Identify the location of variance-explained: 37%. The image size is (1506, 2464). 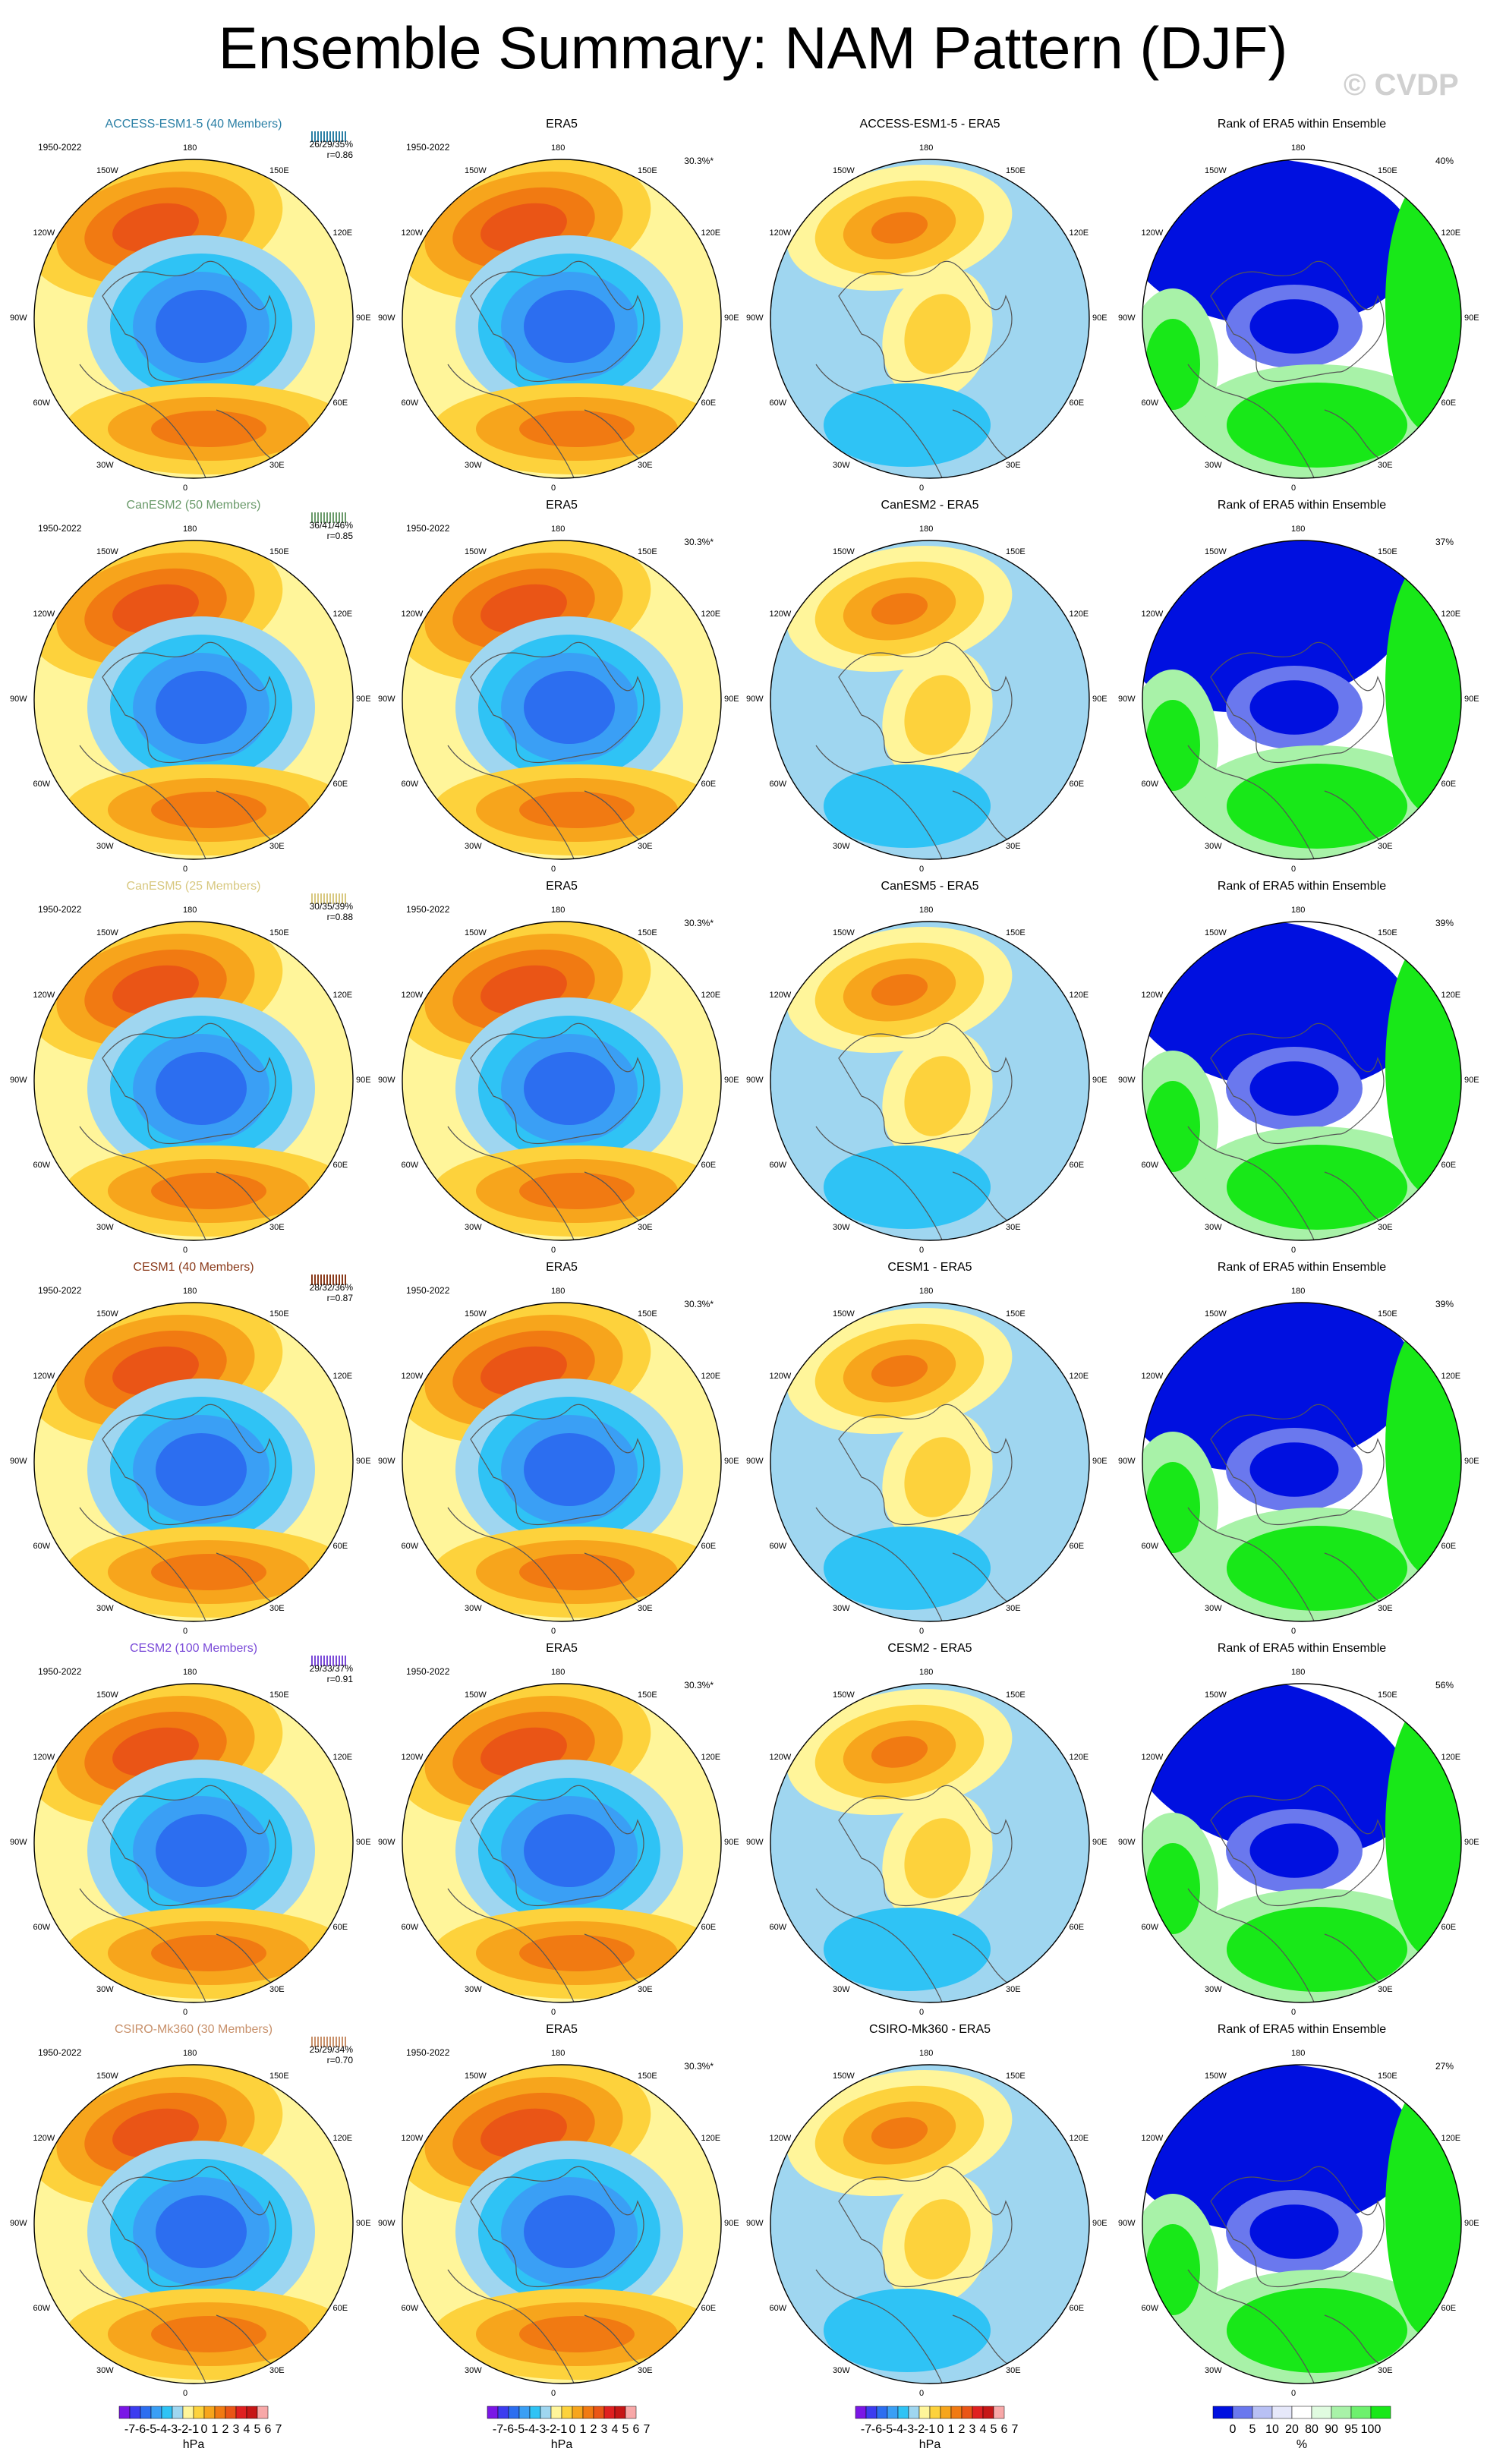
(1444, 542).